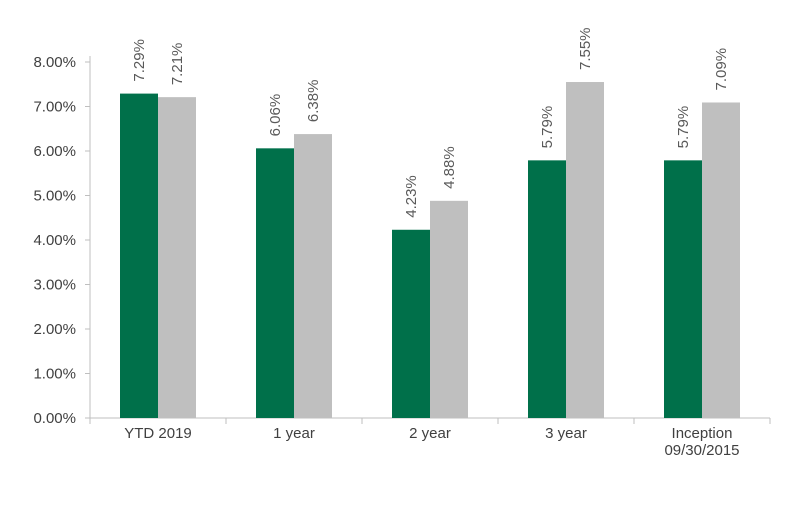 The height and width of the screenshot is (507, 794). What do you see at coordinates (54, 418) in the screenshot?
I see `y-tick-label: 0.00%` at bounding box center [54, 418].